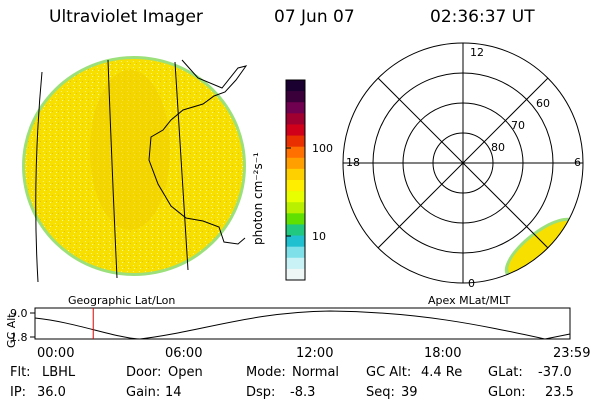  What do you see at coordinates (322, 148) in the screenshot?
I see `colorbar-tick-label-100: 100` at bounding box center [322, 148].